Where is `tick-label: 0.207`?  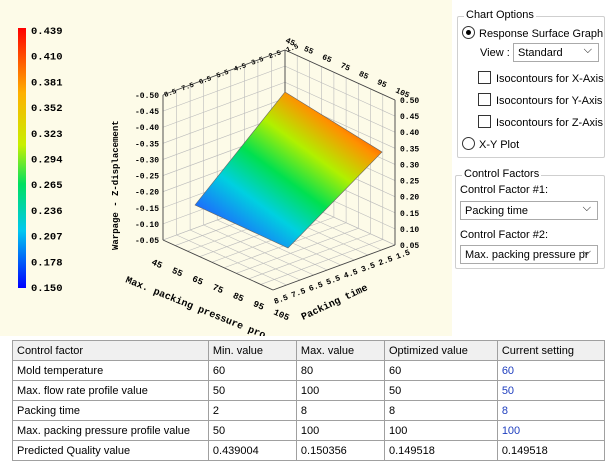 tick-label: 0.207 is located at coordinates (47, 238).